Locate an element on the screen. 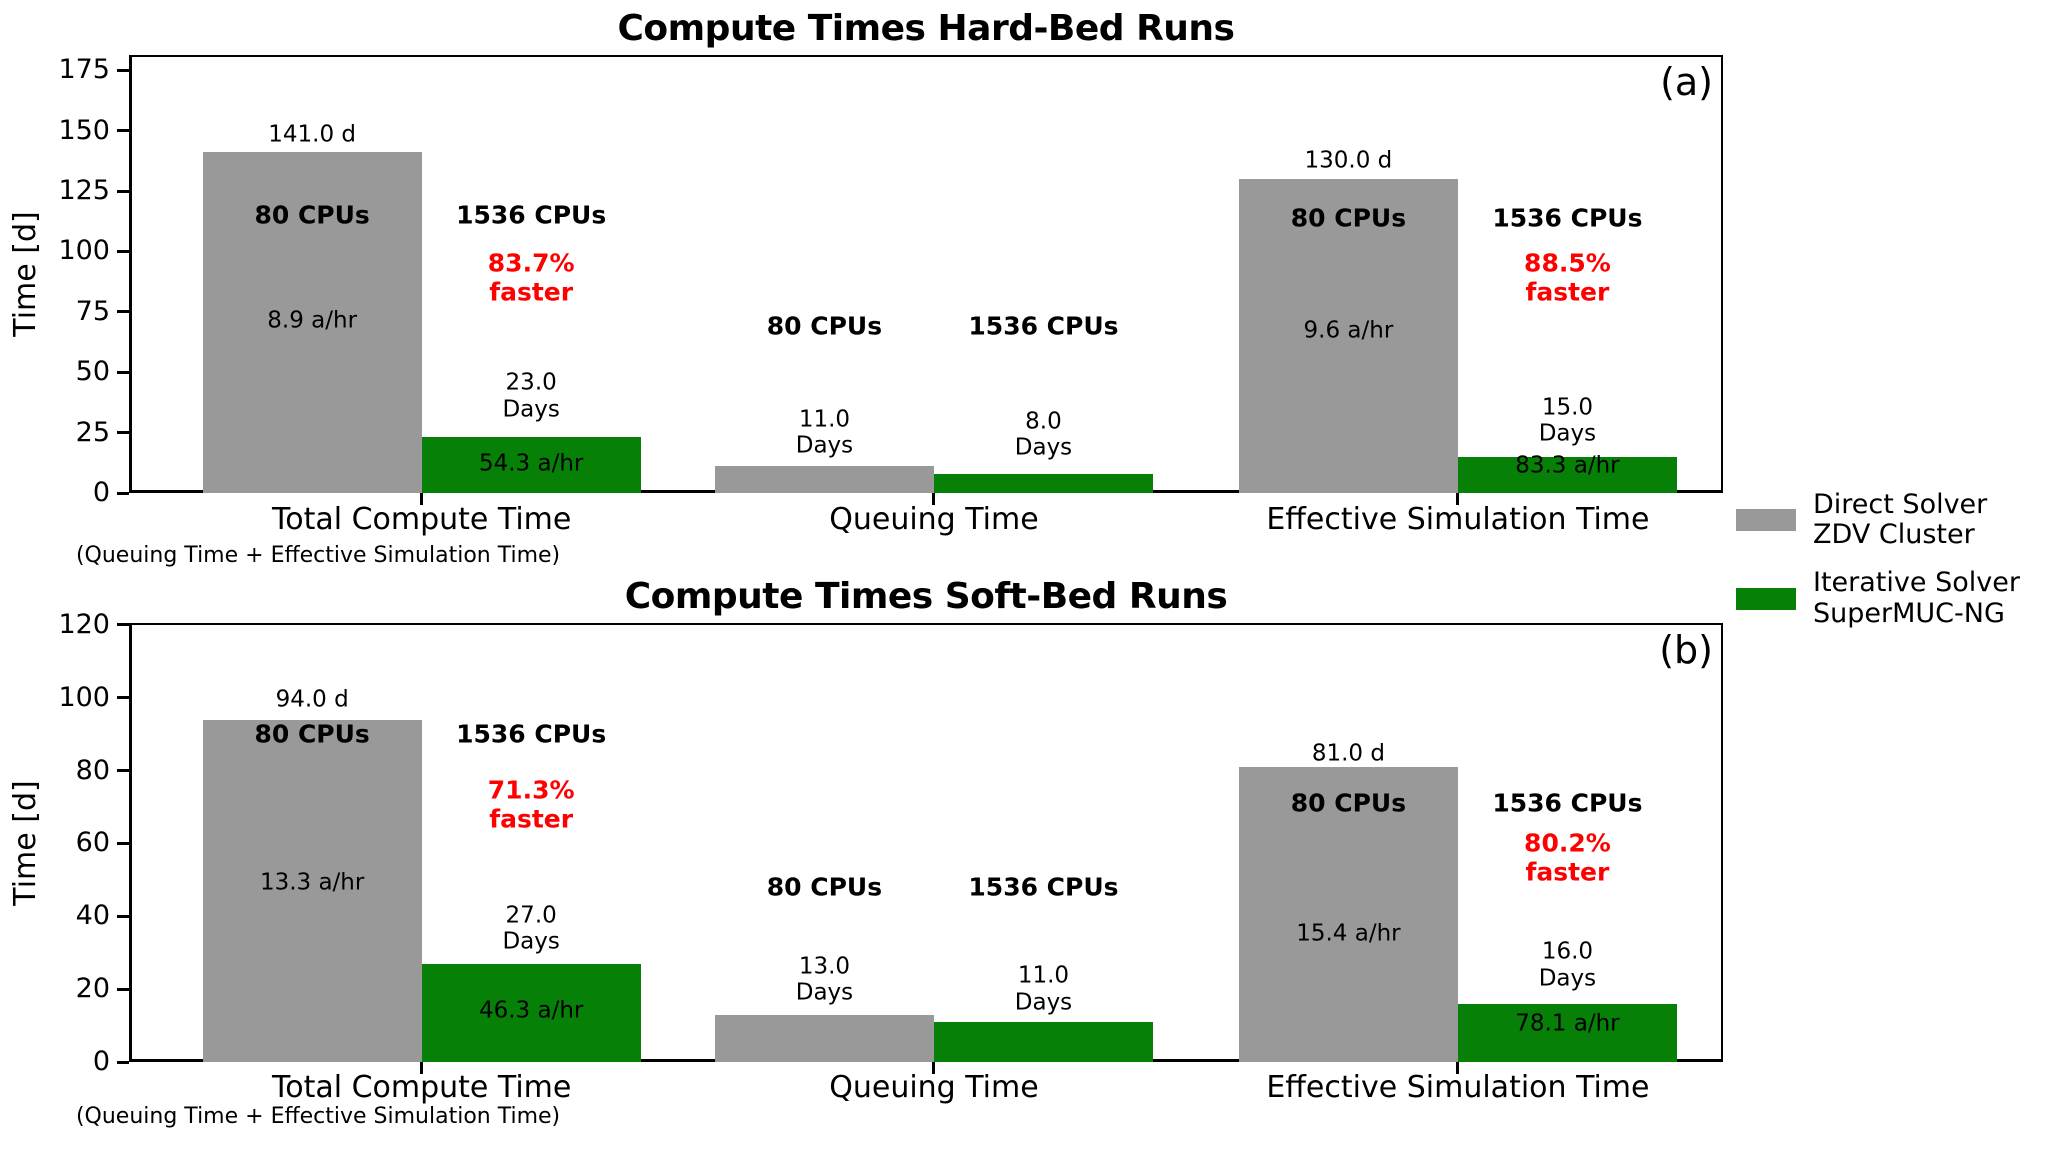  y-tick-label: 25 is located at coordinates (92, 432).